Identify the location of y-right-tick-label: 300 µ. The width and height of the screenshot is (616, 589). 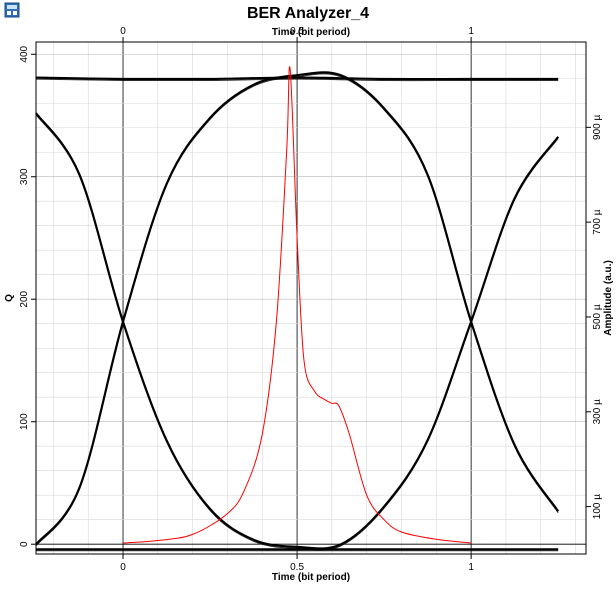
(597, 411).